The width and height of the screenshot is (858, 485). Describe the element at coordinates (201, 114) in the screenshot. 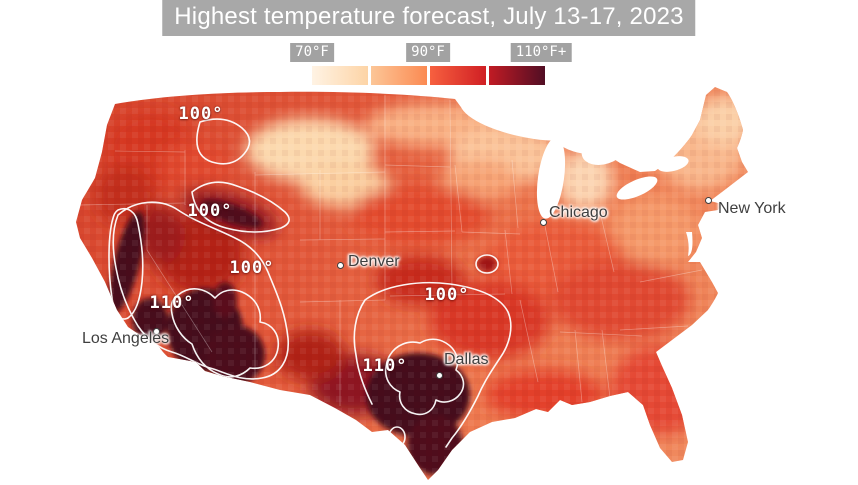

I see `contour-label-100-nw: 100°` at that location.